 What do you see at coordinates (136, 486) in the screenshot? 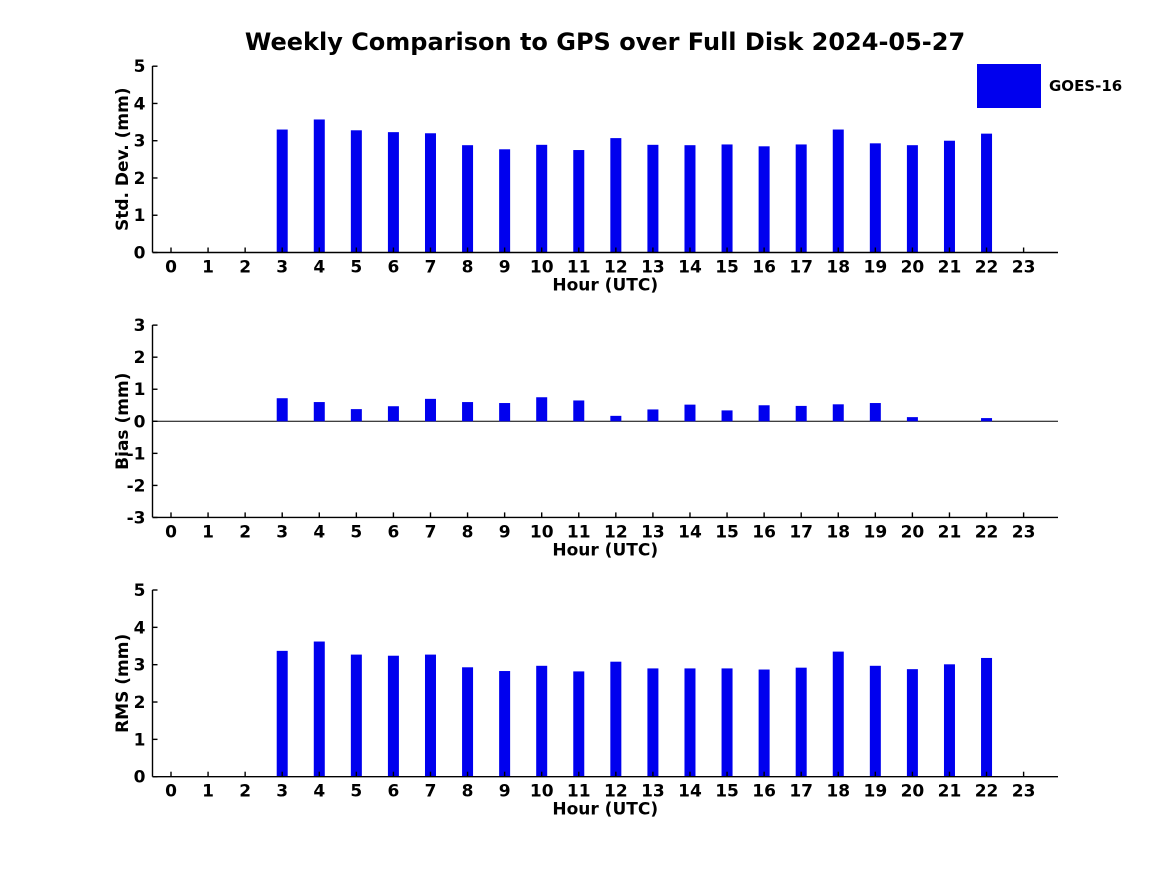
I see `y-tick-label: -2` at bounding box center [136, 486].